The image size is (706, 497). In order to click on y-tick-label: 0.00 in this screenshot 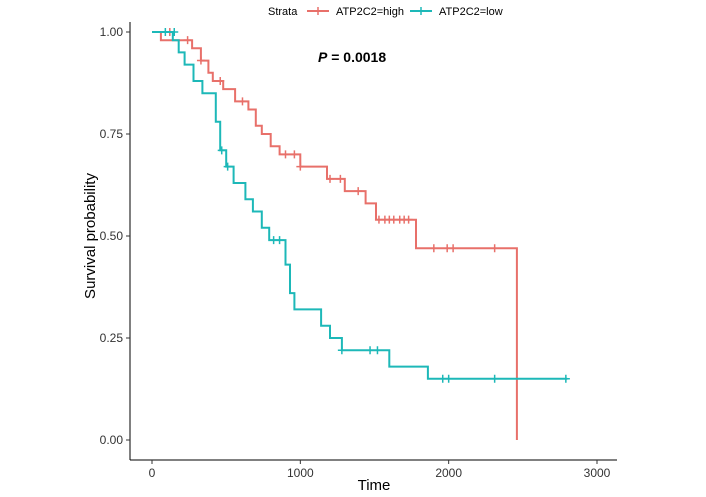, I will do `click(112, 440)`.